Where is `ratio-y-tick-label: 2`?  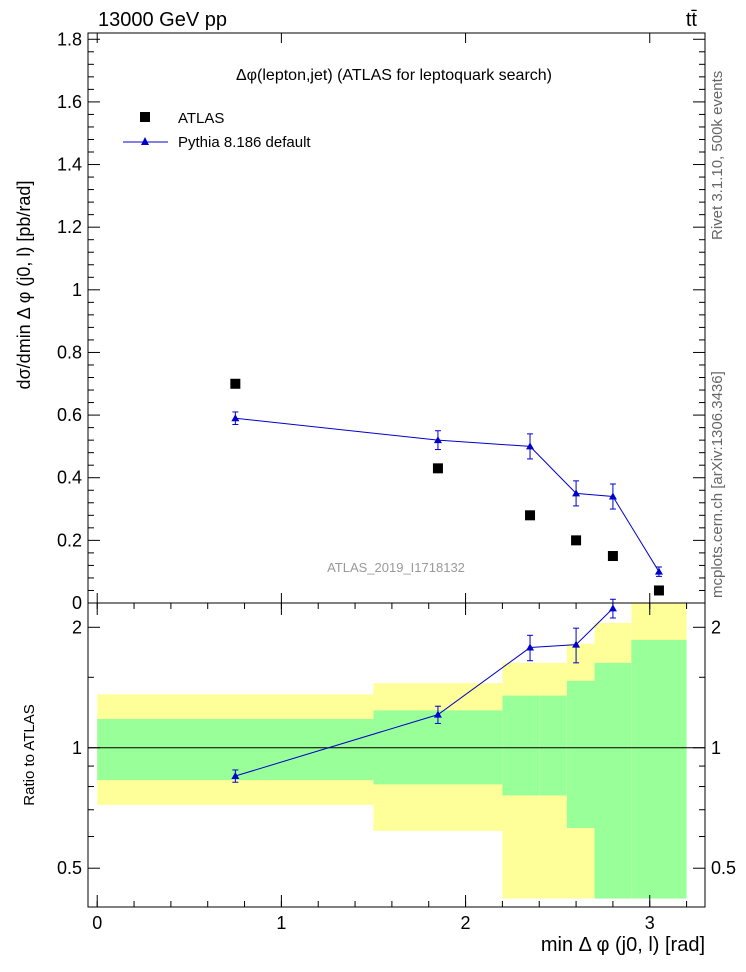
ratio-y-tick-label: 2 is located at coordinates (77, 627).